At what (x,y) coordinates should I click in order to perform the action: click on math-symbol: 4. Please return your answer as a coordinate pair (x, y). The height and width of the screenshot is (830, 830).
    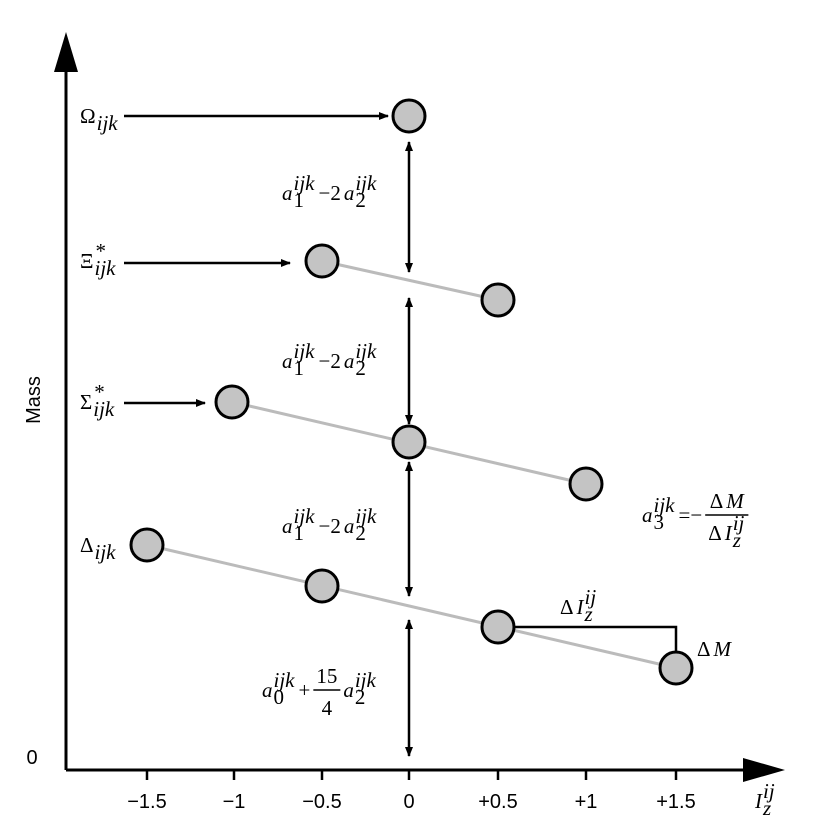
    Looking at the image, I should click on (327, 708).